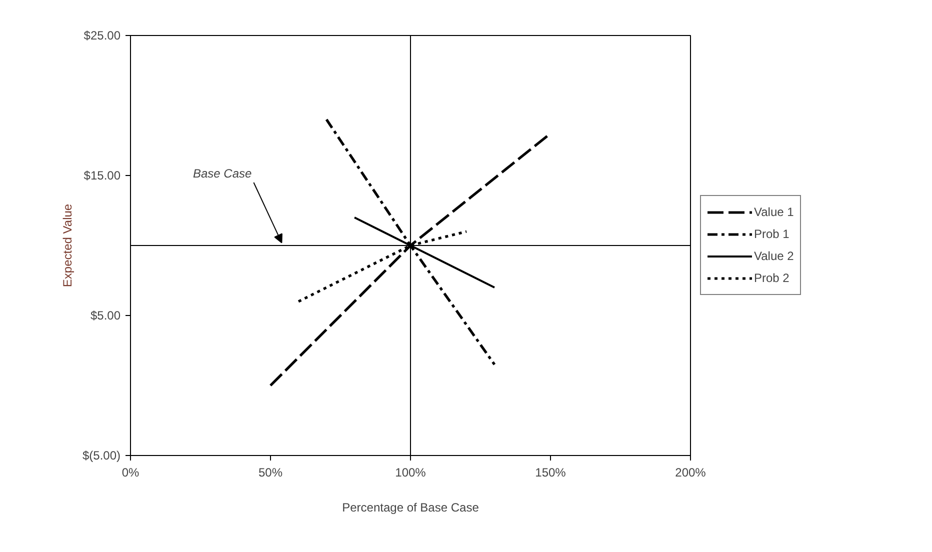  What do you see at coordinates (101, 455) in the screenshot?
I see `y-tick-label: $(5.00)` at bounding box center [101, 455].